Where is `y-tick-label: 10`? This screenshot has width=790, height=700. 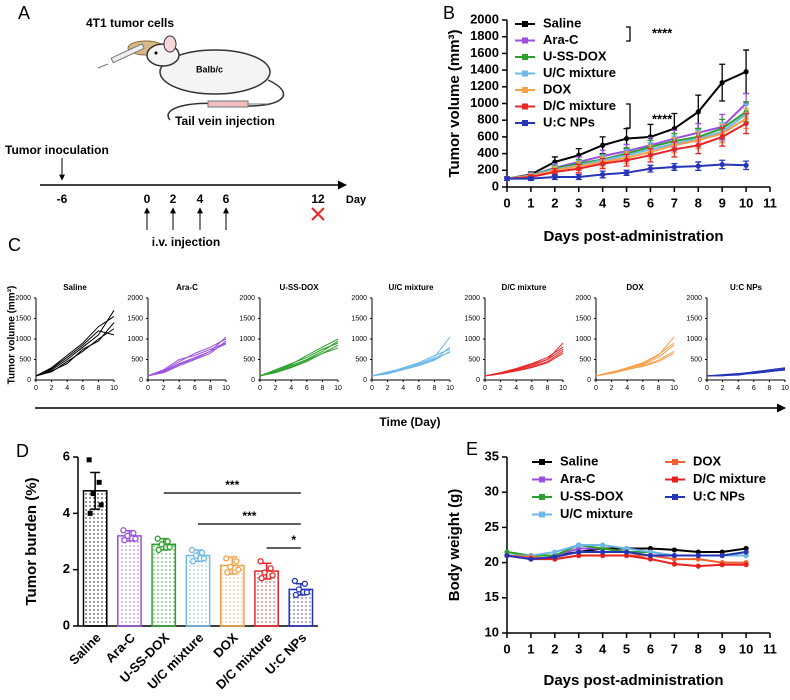 y-tick-label: 10 is located at coordinates (492, 631).